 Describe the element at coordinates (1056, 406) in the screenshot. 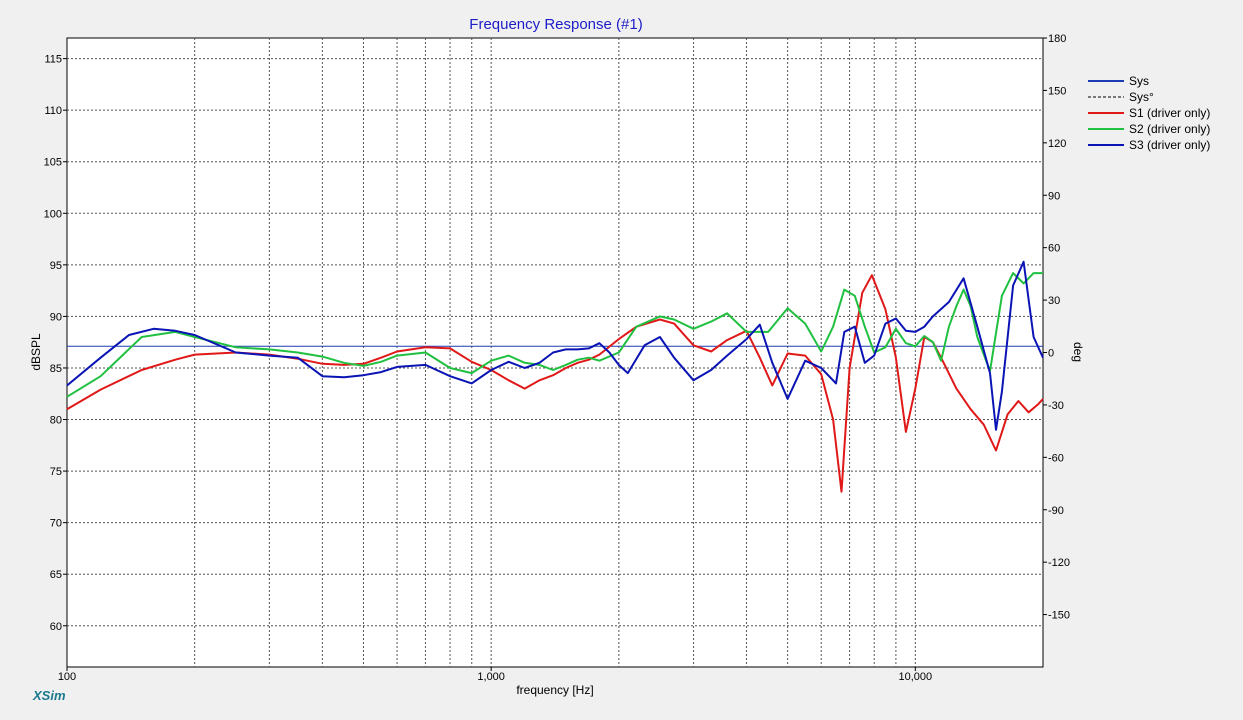

I see `y2-tick-label: -30` at that location.